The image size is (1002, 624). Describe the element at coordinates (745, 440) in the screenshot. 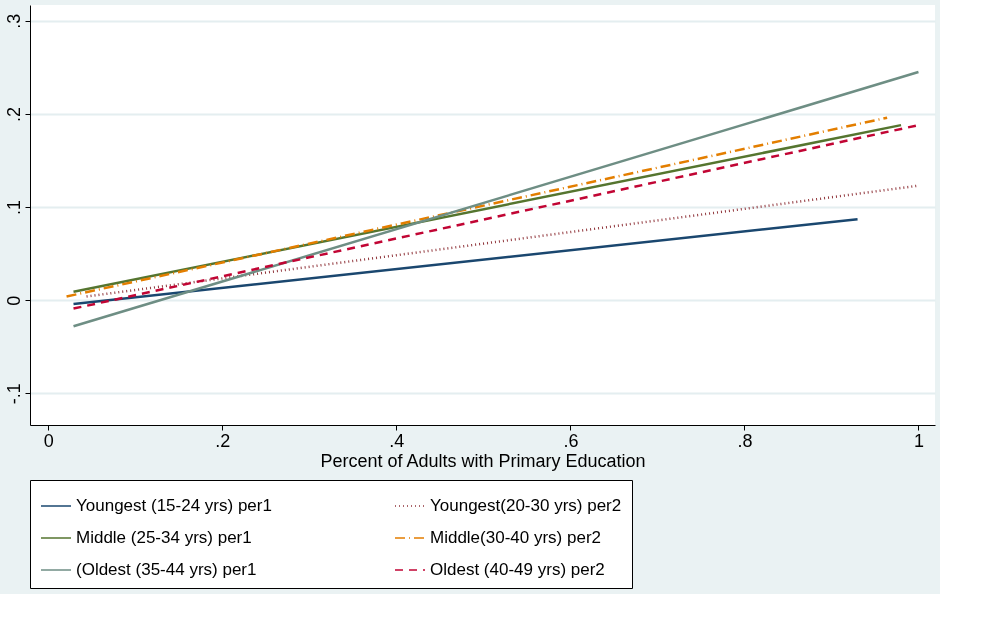

I see `x-tick-label: .8` at that location.